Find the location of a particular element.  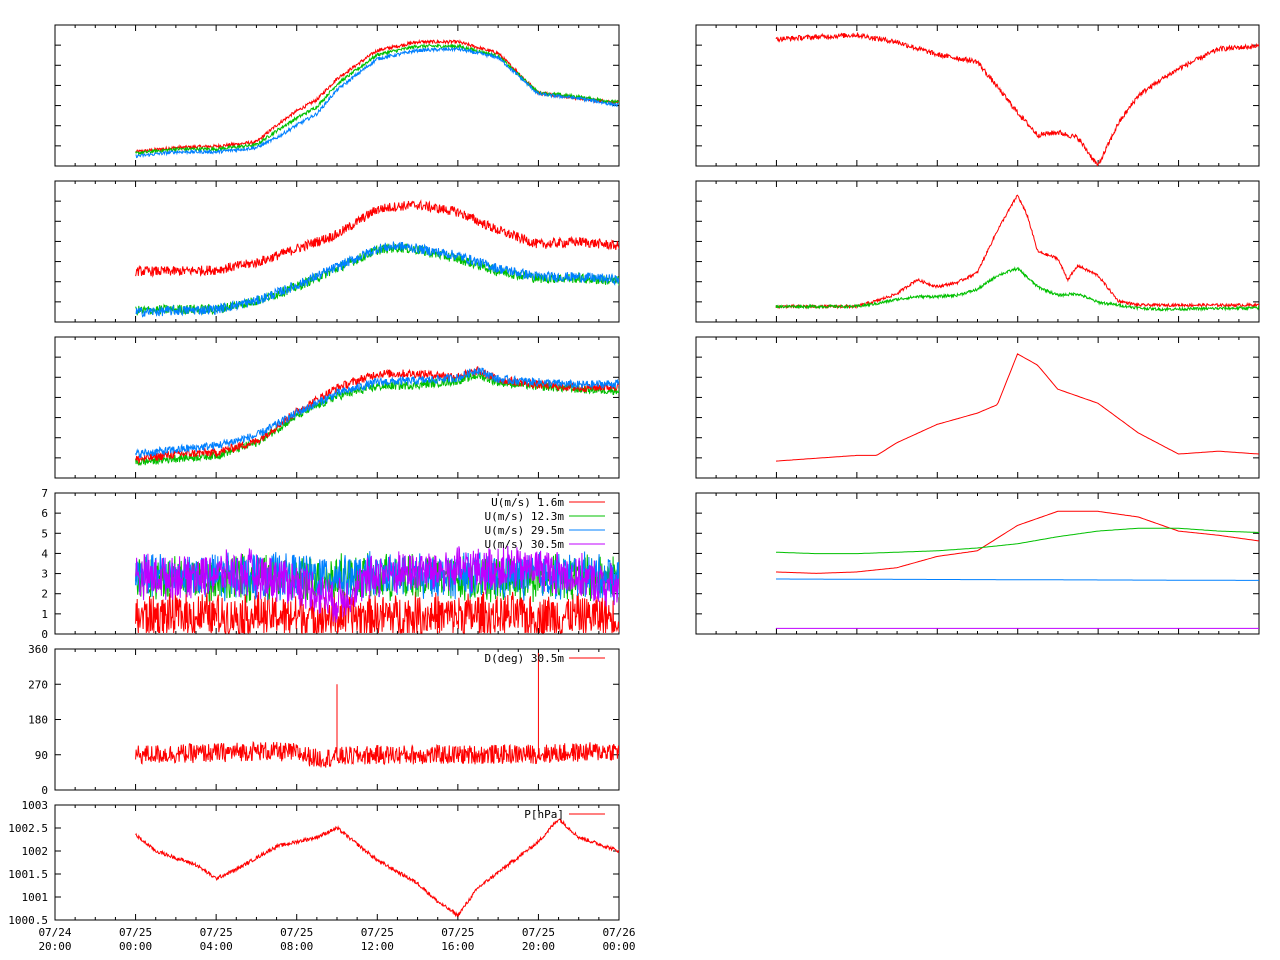

panel-R2 is located at coordinates (977, 251).